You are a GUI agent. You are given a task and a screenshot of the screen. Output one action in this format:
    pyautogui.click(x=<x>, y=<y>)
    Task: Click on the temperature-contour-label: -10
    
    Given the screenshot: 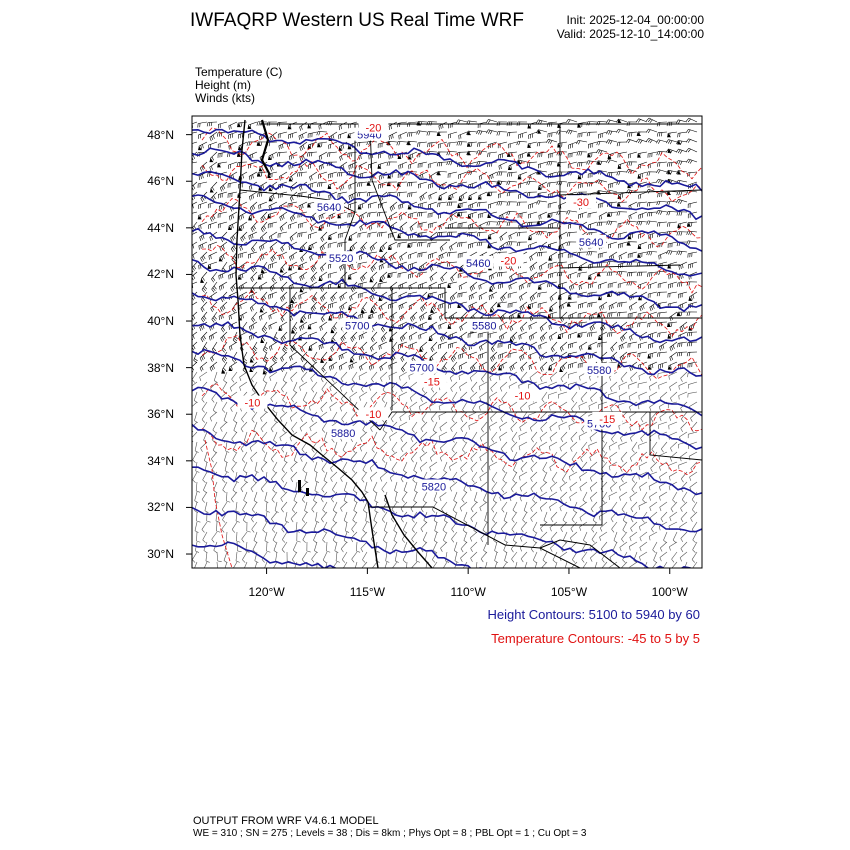 What is the action you would take?
    pyautogui.click(x=253, y=404)
    